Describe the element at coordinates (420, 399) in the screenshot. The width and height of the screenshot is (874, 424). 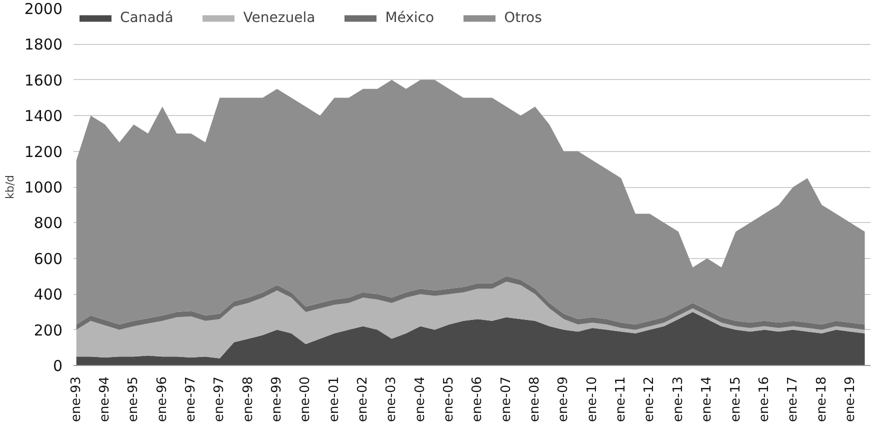
I see `x-tick-label: ene-04` at that location.